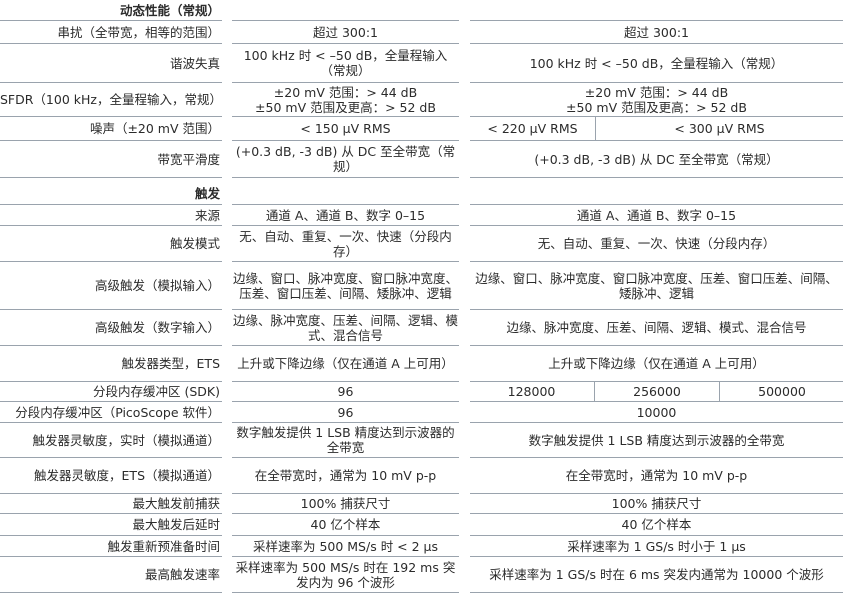  I want to click on spec-row: 分段内存缓冲区（PicoScope 软件） 96 10000, so click(421, 412).